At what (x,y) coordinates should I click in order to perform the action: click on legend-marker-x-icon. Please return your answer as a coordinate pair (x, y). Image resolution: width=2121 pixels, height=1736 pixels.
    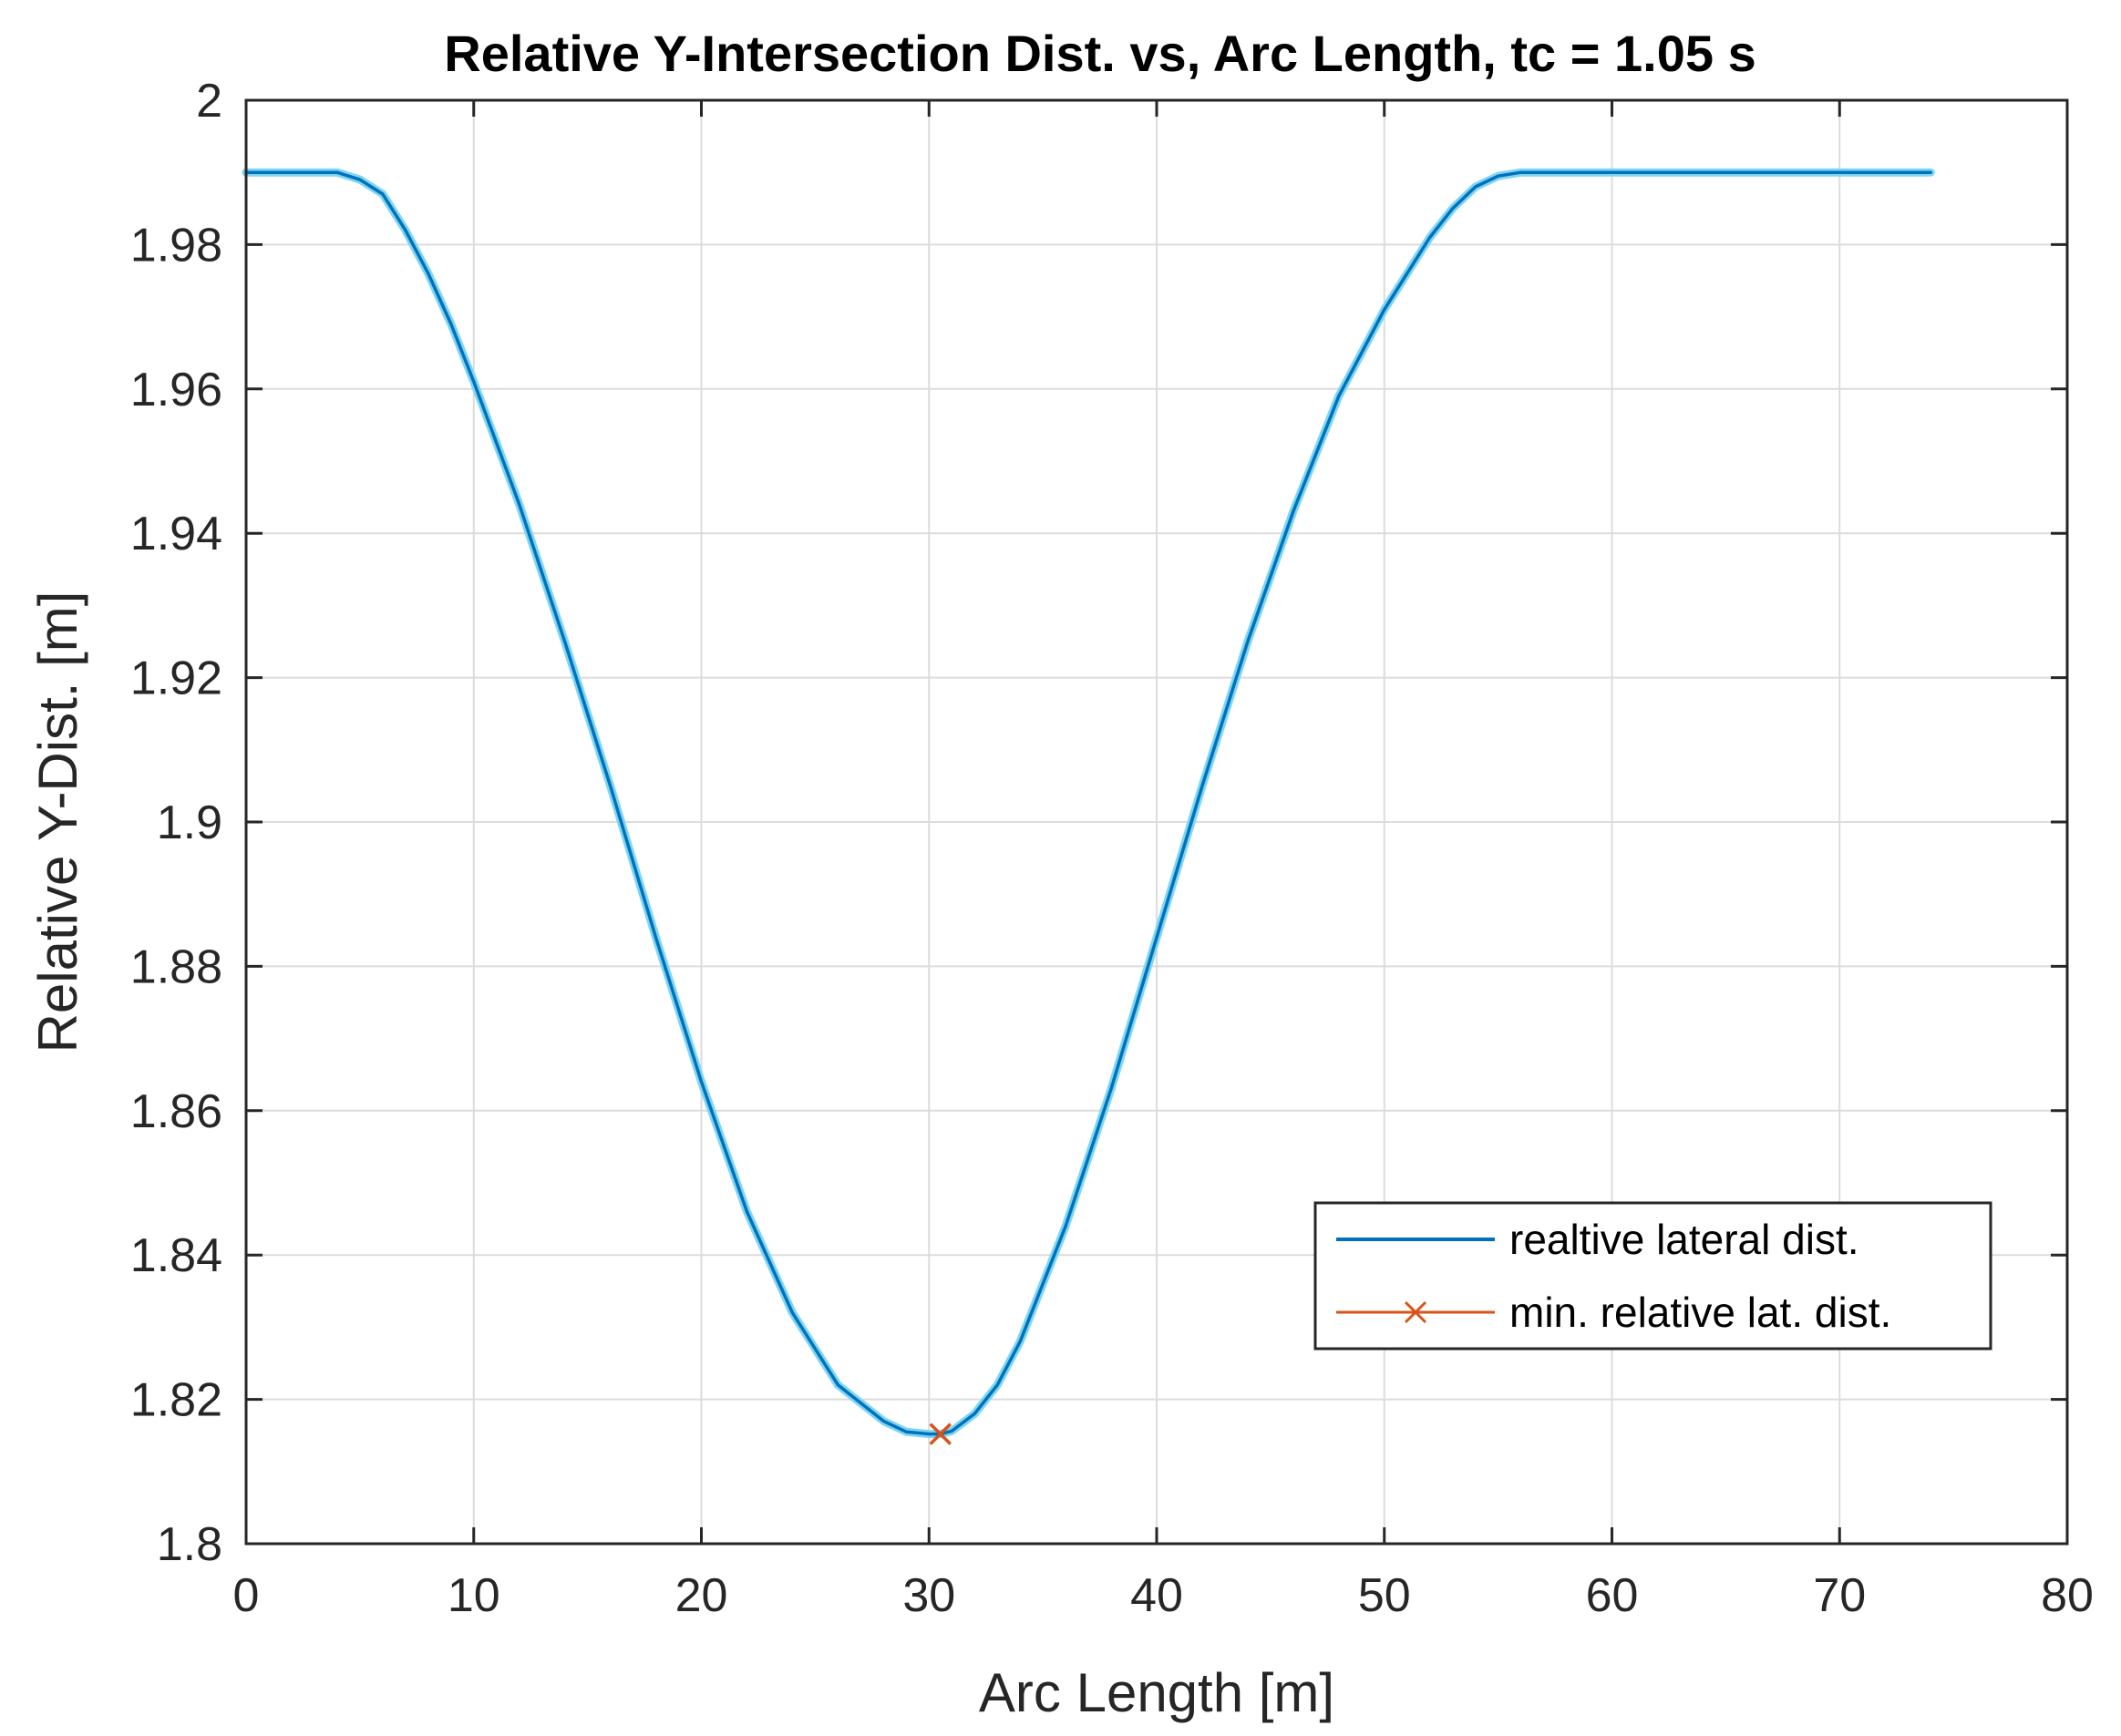
    Looking at the image, I should click on (1415, 1312).